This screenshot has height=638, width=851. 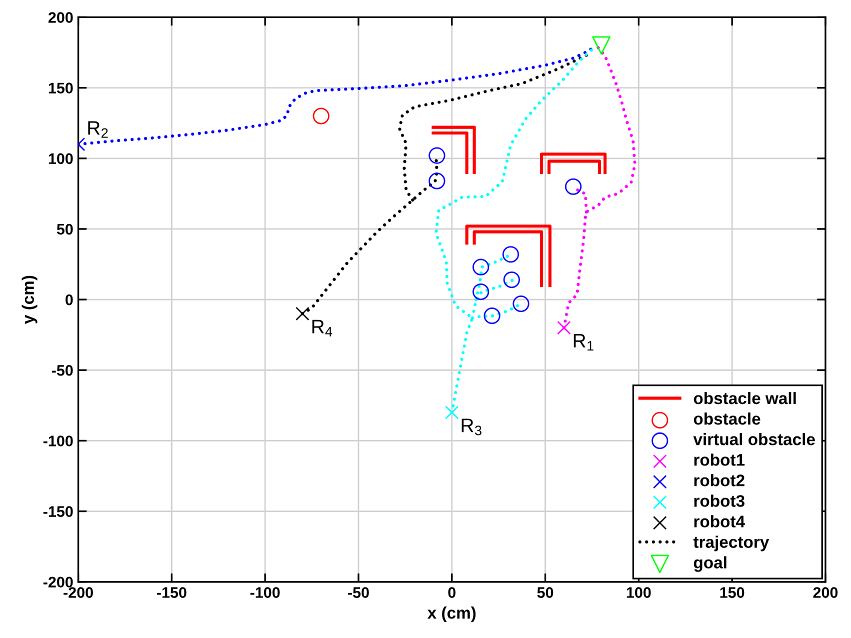 What do you see at coordinates (719, 480) in the screenshot?
I see `legend-label: robot2` at bounding box center [719, 480].